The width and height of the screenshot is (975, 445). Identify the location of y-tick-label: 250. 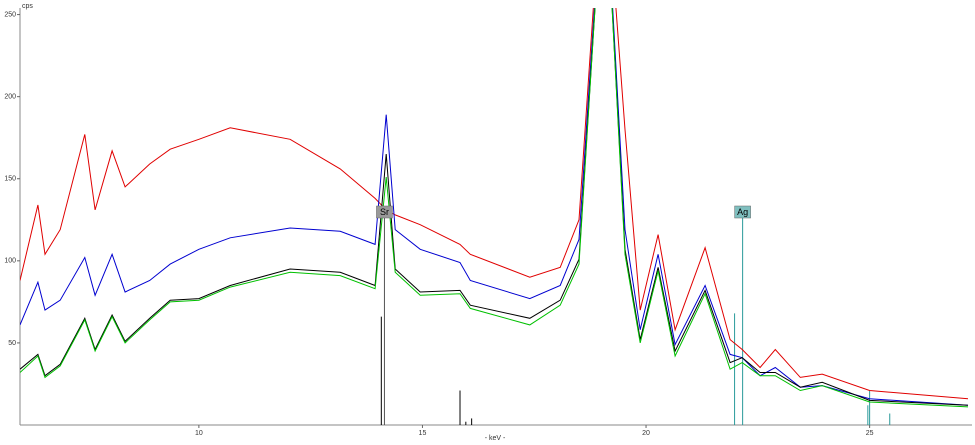
(10, 14).